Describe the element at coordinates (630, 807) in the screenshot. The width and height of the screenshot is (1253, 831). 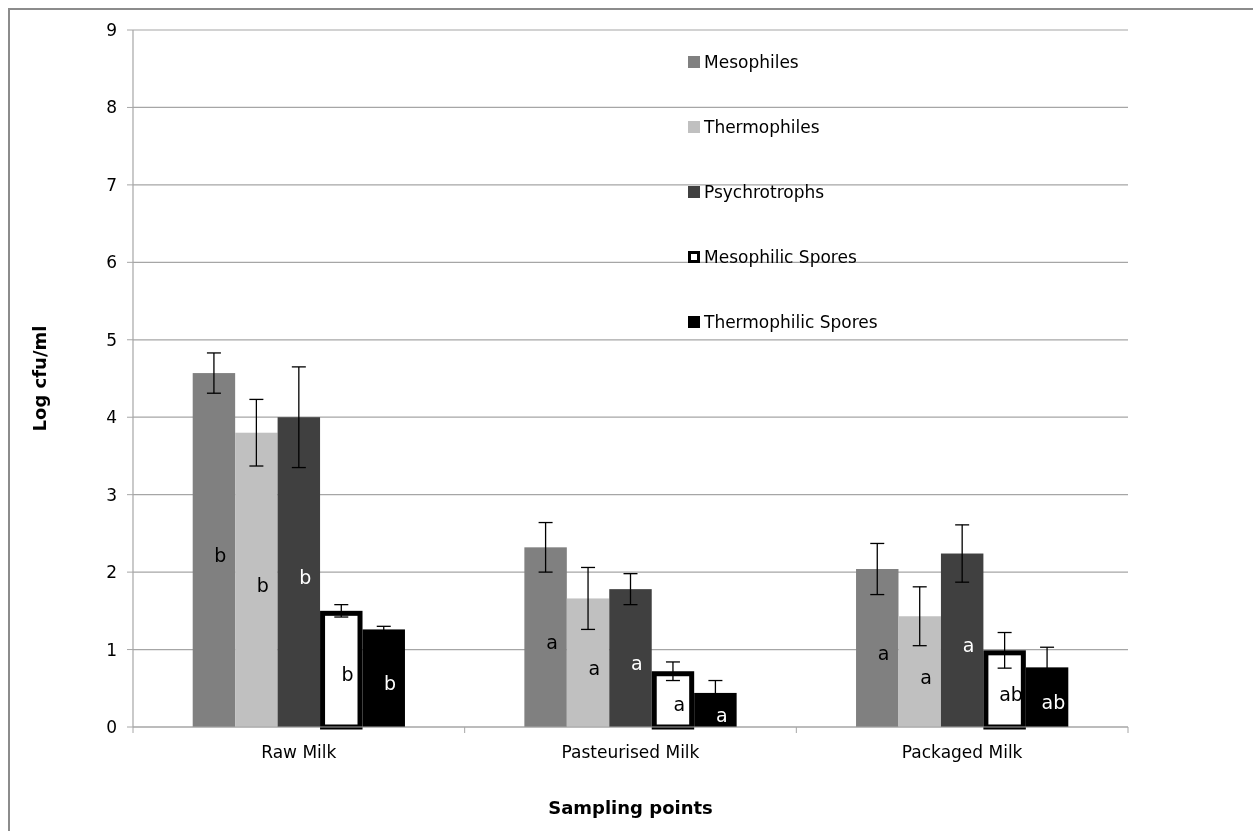
I see `x-axis-title: Sampling points` at that location.